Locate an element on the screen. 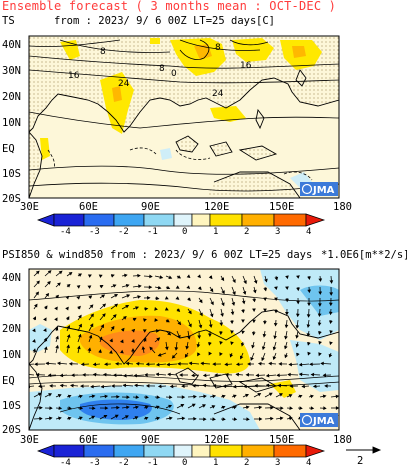 The width and height of the screenshot is (407, 470). psi-cbar-label: -3 is located at coordinates (94, 463).